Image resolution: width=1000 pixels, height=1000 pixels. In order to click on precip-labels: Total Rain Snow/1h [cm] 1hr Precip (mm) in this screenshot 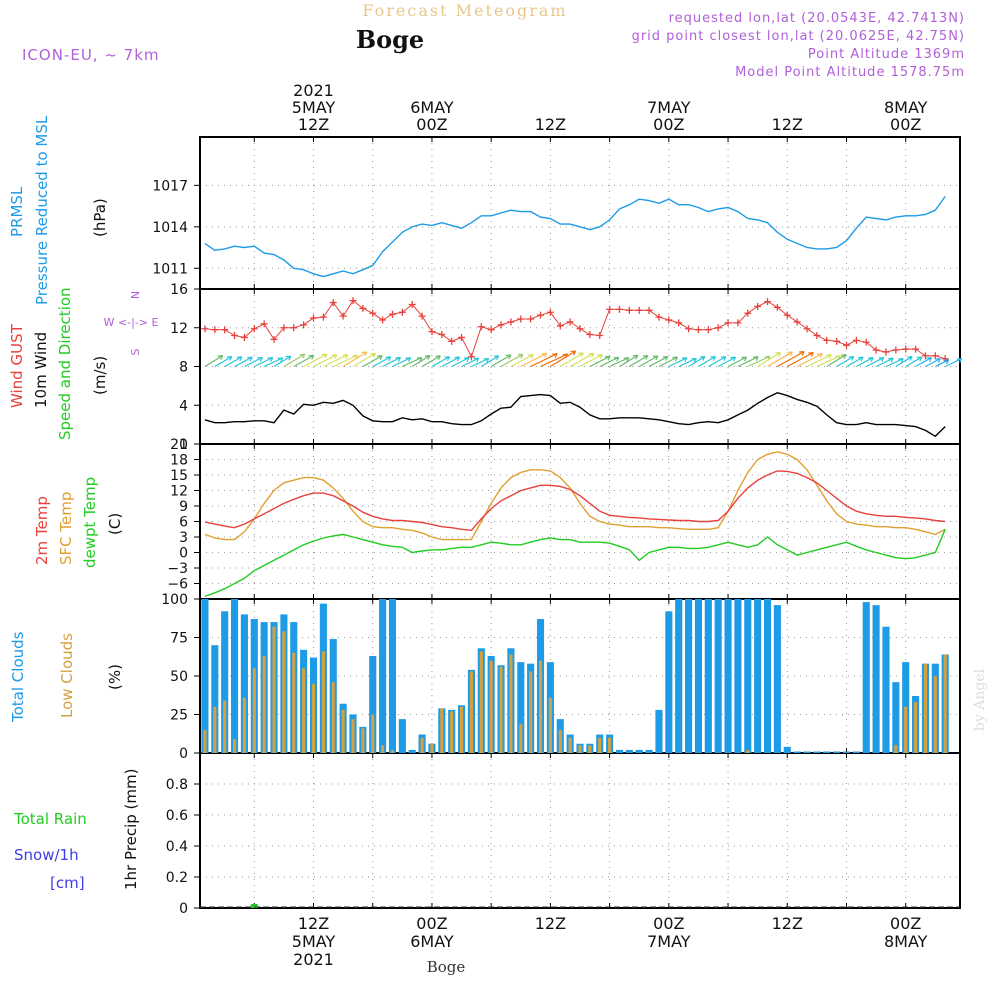, I will do `click(76, 830)`.